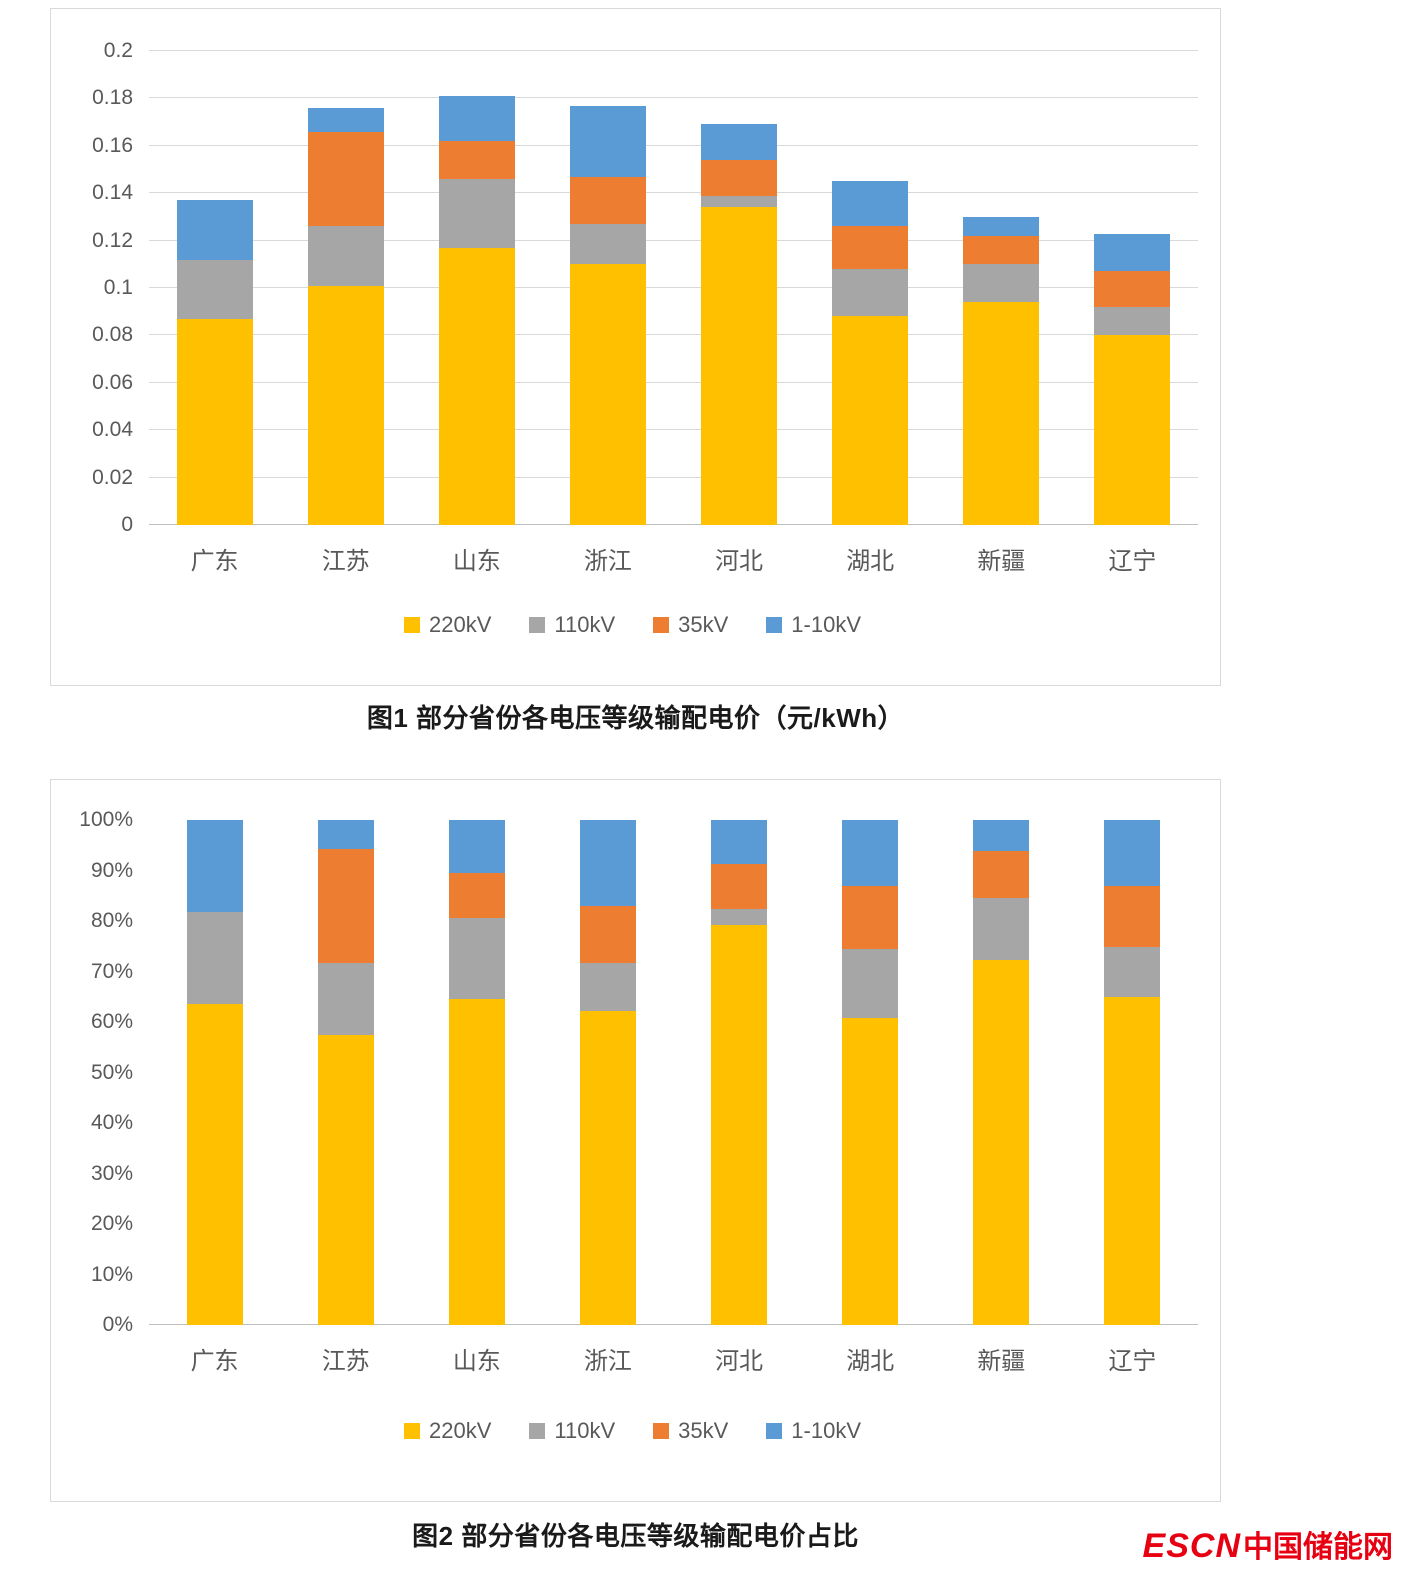 The width and height of the screenshot is (1401, 1579). I want to click on y-axis-tick-label: 100%, so click(106, 819).